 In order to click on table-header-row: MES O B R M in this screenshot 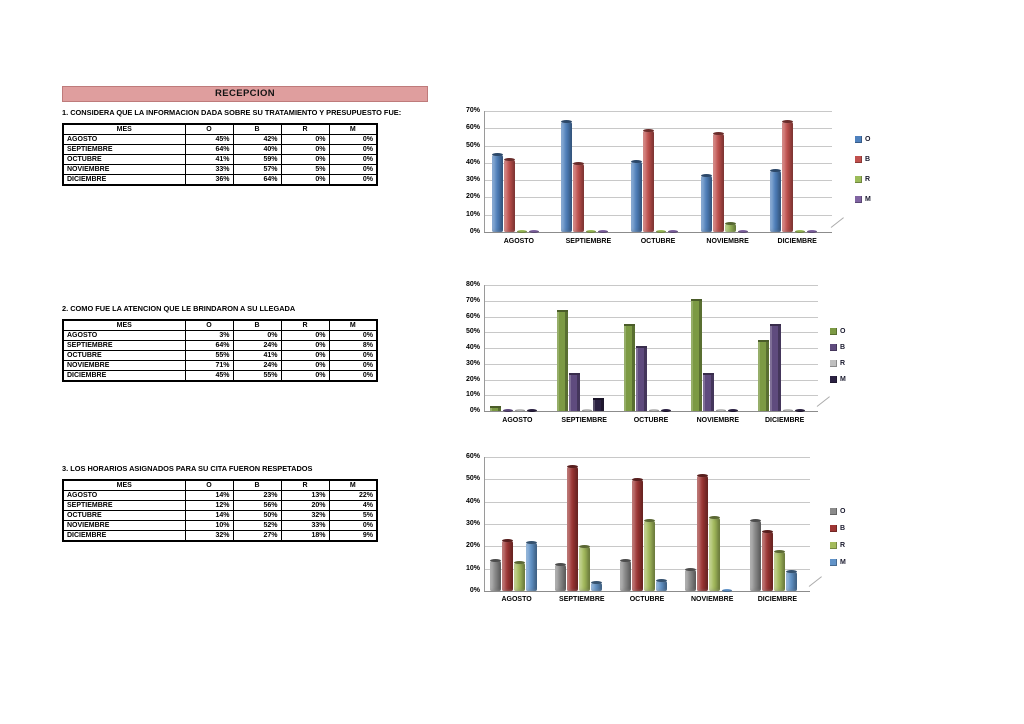, I will do `click(220, 129)`.